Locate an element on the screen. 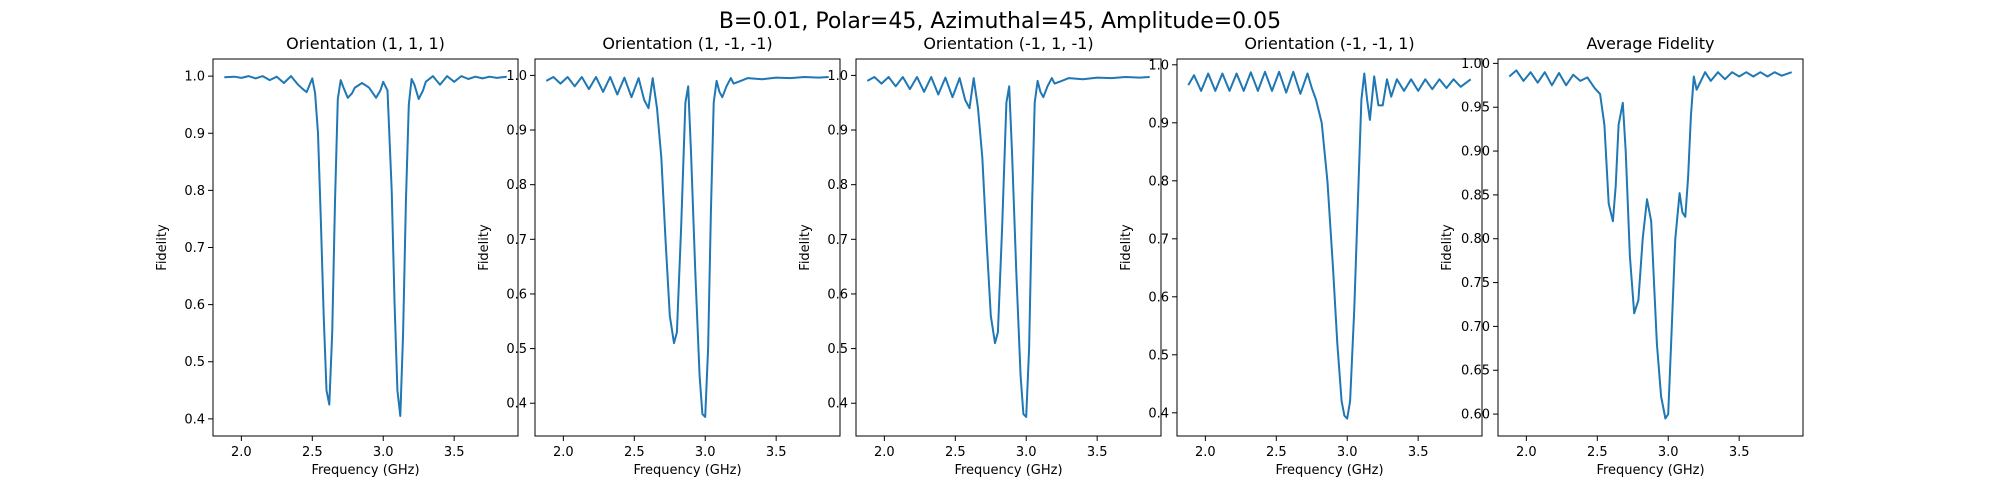 The image size is (2000, 500). subplot-title: Orientation (-1, 1, -1) is located at coordinates (1008, 43).